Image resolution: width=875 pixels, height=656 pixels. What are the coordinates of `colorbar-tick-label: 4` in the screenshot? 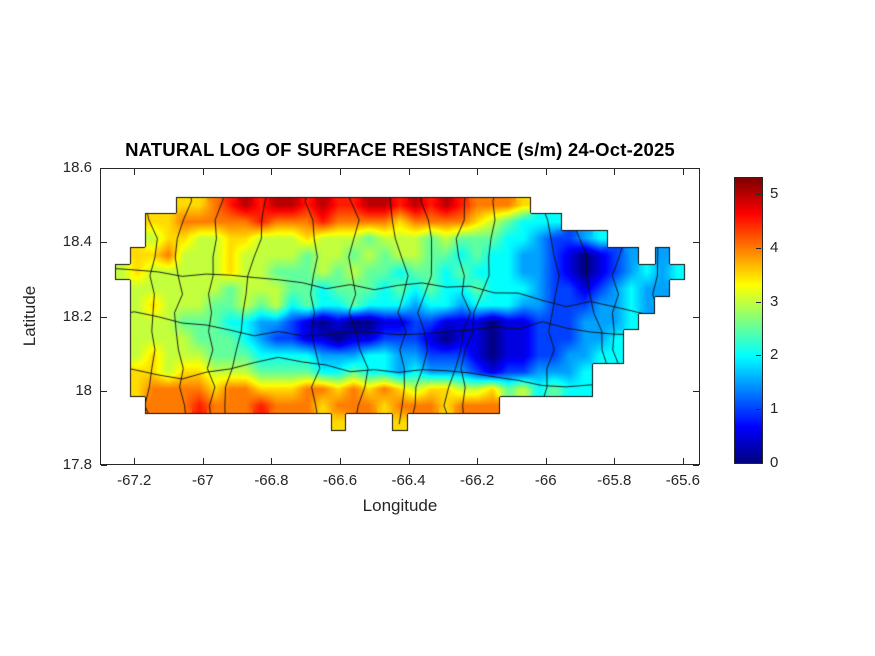 It's located at (774, 247).